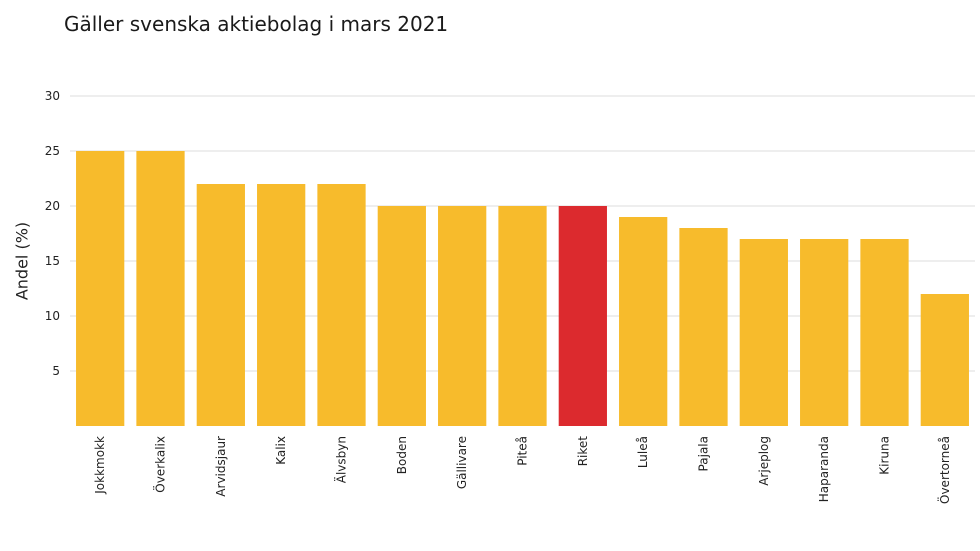 This screenshot has height=551, width=980. I want to click on y-tick-label: 5, so click(56, 371).